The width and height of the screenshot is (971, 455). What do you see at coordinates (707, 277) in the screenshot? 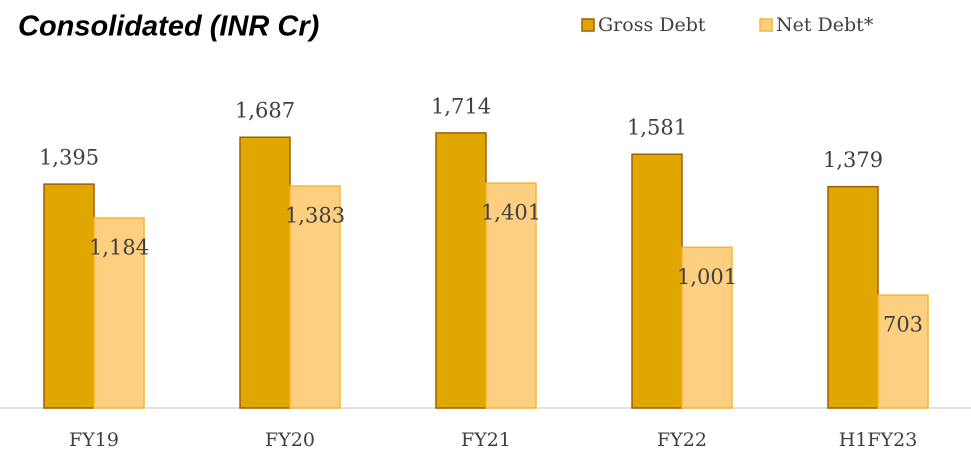
I see `data-label: 1,001` at bounding box center [707, 277].